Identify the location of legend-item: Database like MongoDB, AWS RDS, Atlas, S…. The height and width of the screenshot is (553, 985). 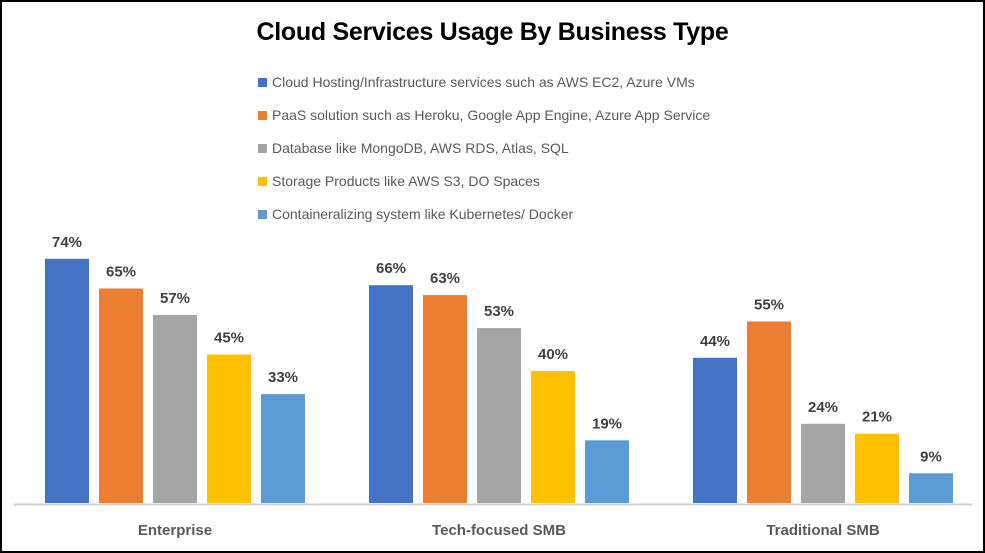
(413, 148).